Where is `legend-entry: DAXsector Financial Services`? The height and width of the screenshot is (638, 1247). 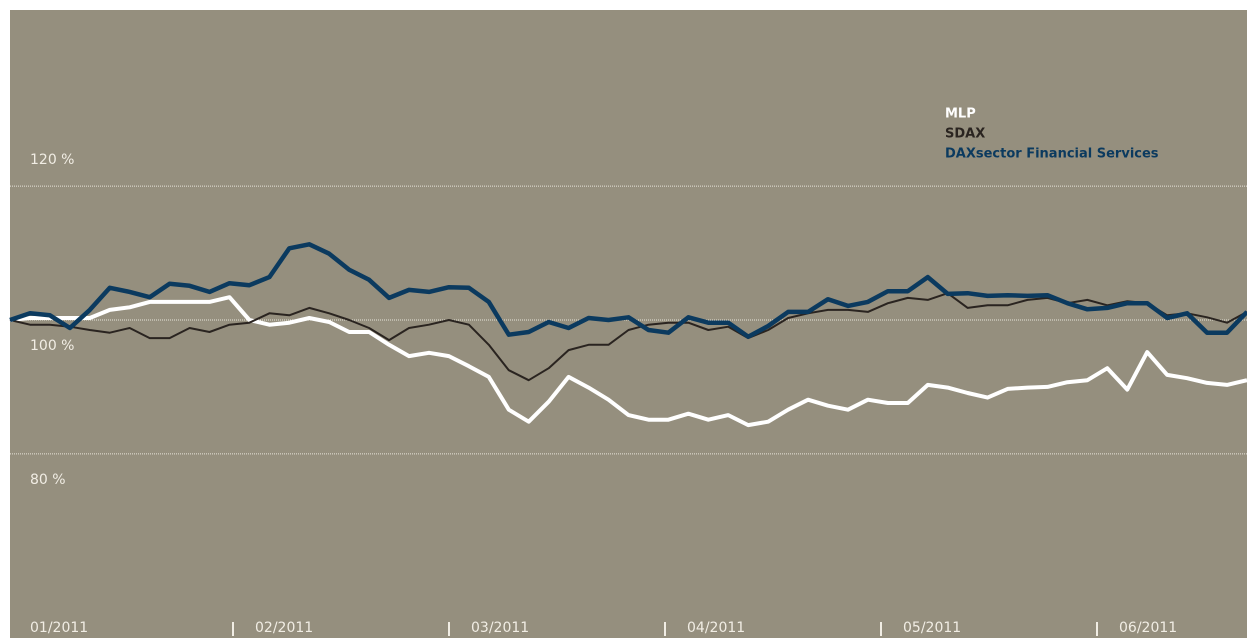
legend-entry: DAXsector Financial Services is located at coordinates (1052, 154).